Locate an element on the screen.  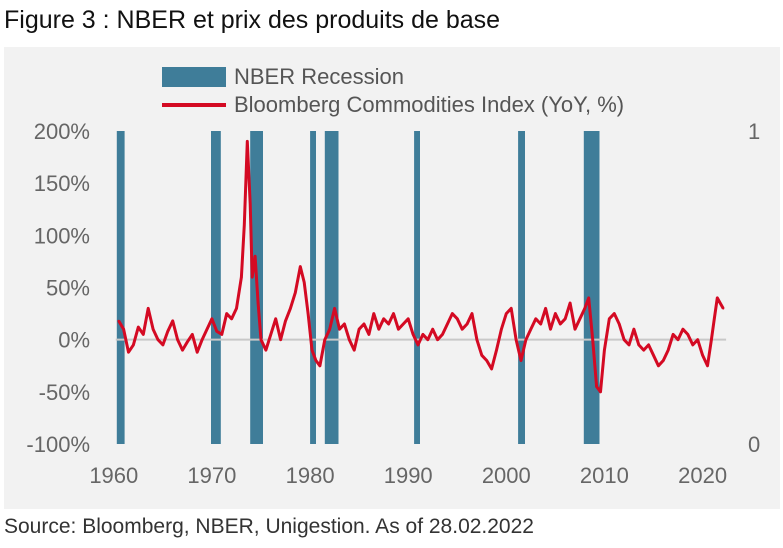
x-tick-label: 1970 is located at coordinates (211, 475).